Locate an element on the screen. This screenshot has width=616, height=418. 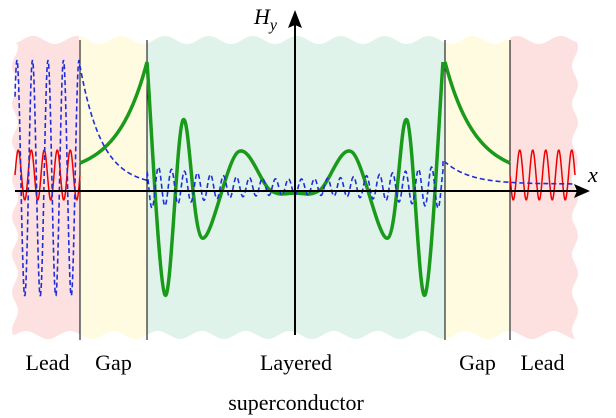
x-axis-label: x is located at coordinates (592, 174).